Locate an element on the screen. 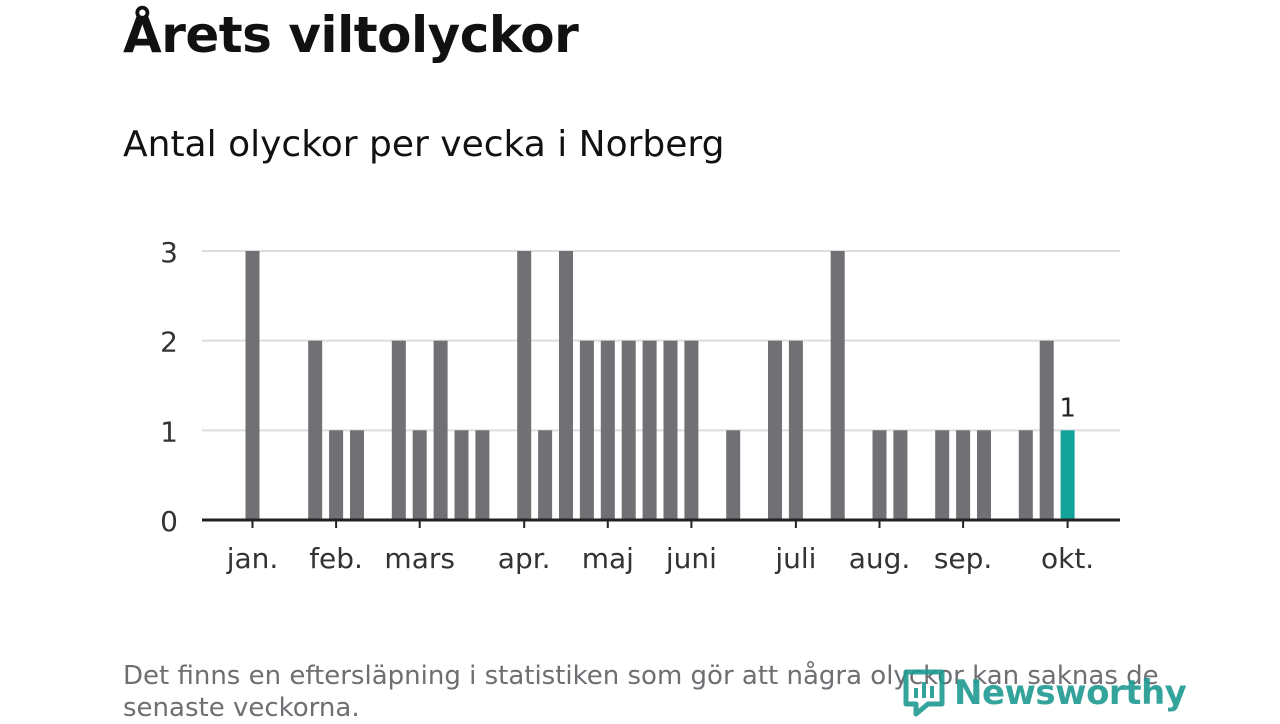 This screenshot has width=1280, height=724. x-tick-label: aug. is located at coordinates (880, 558).